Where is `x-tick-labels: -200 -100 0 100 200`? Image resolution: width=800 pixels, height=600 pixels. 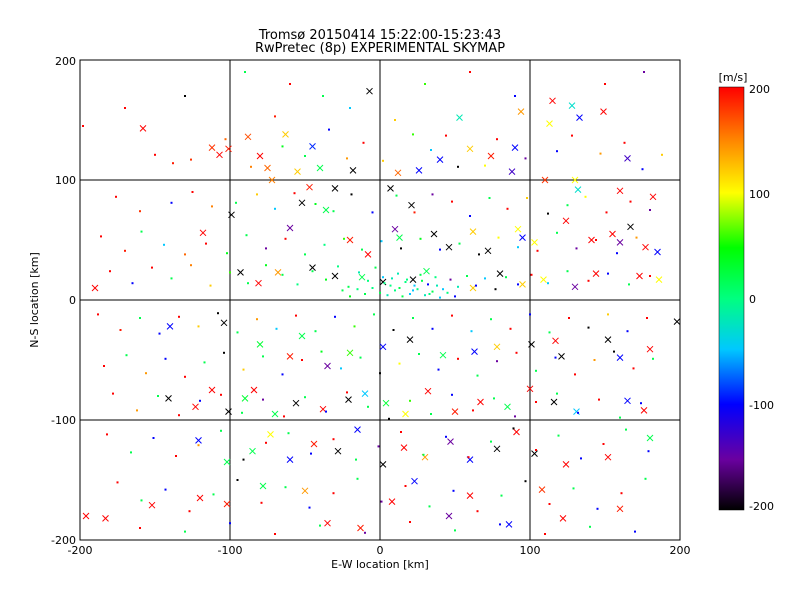
x-tick-labels: -200 -100 0 100 200 is located at coordinates (379, 550).